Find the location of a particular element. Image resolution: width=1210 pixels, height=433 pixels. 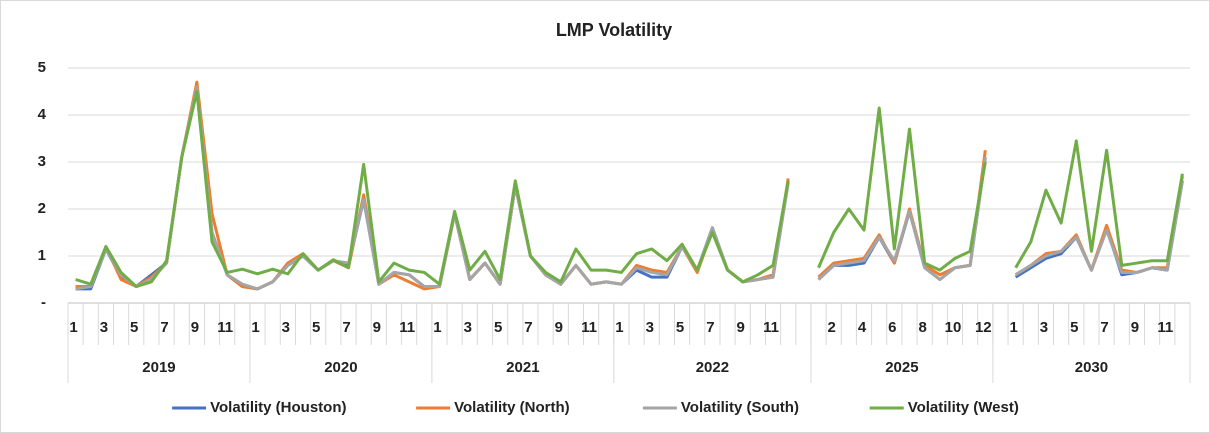

legend-label: Volatility (West) is located at coordinates (963, 407).